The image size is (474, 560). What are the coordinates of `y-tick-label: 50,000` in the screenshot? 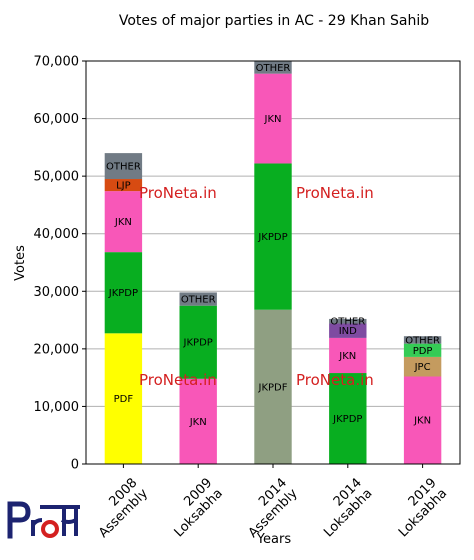 It's located at (57, 177).